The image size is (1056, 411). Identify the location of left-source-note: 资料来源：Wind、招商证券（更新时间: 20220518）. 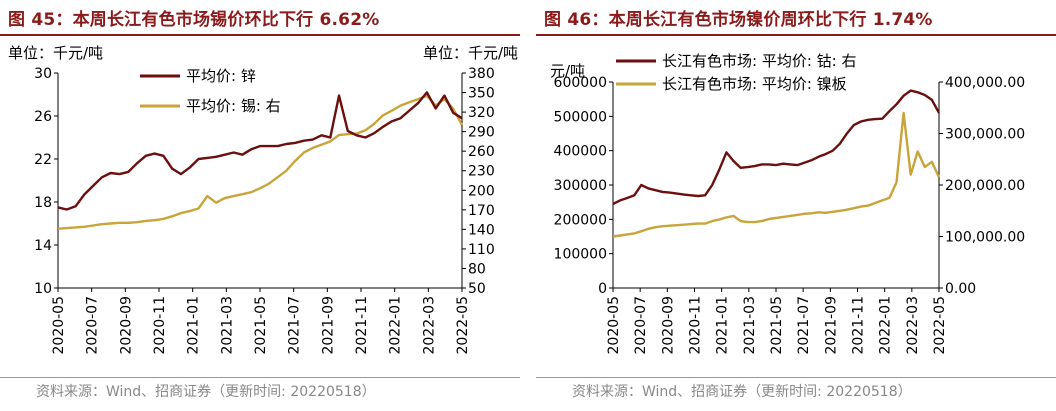
(206, 392).